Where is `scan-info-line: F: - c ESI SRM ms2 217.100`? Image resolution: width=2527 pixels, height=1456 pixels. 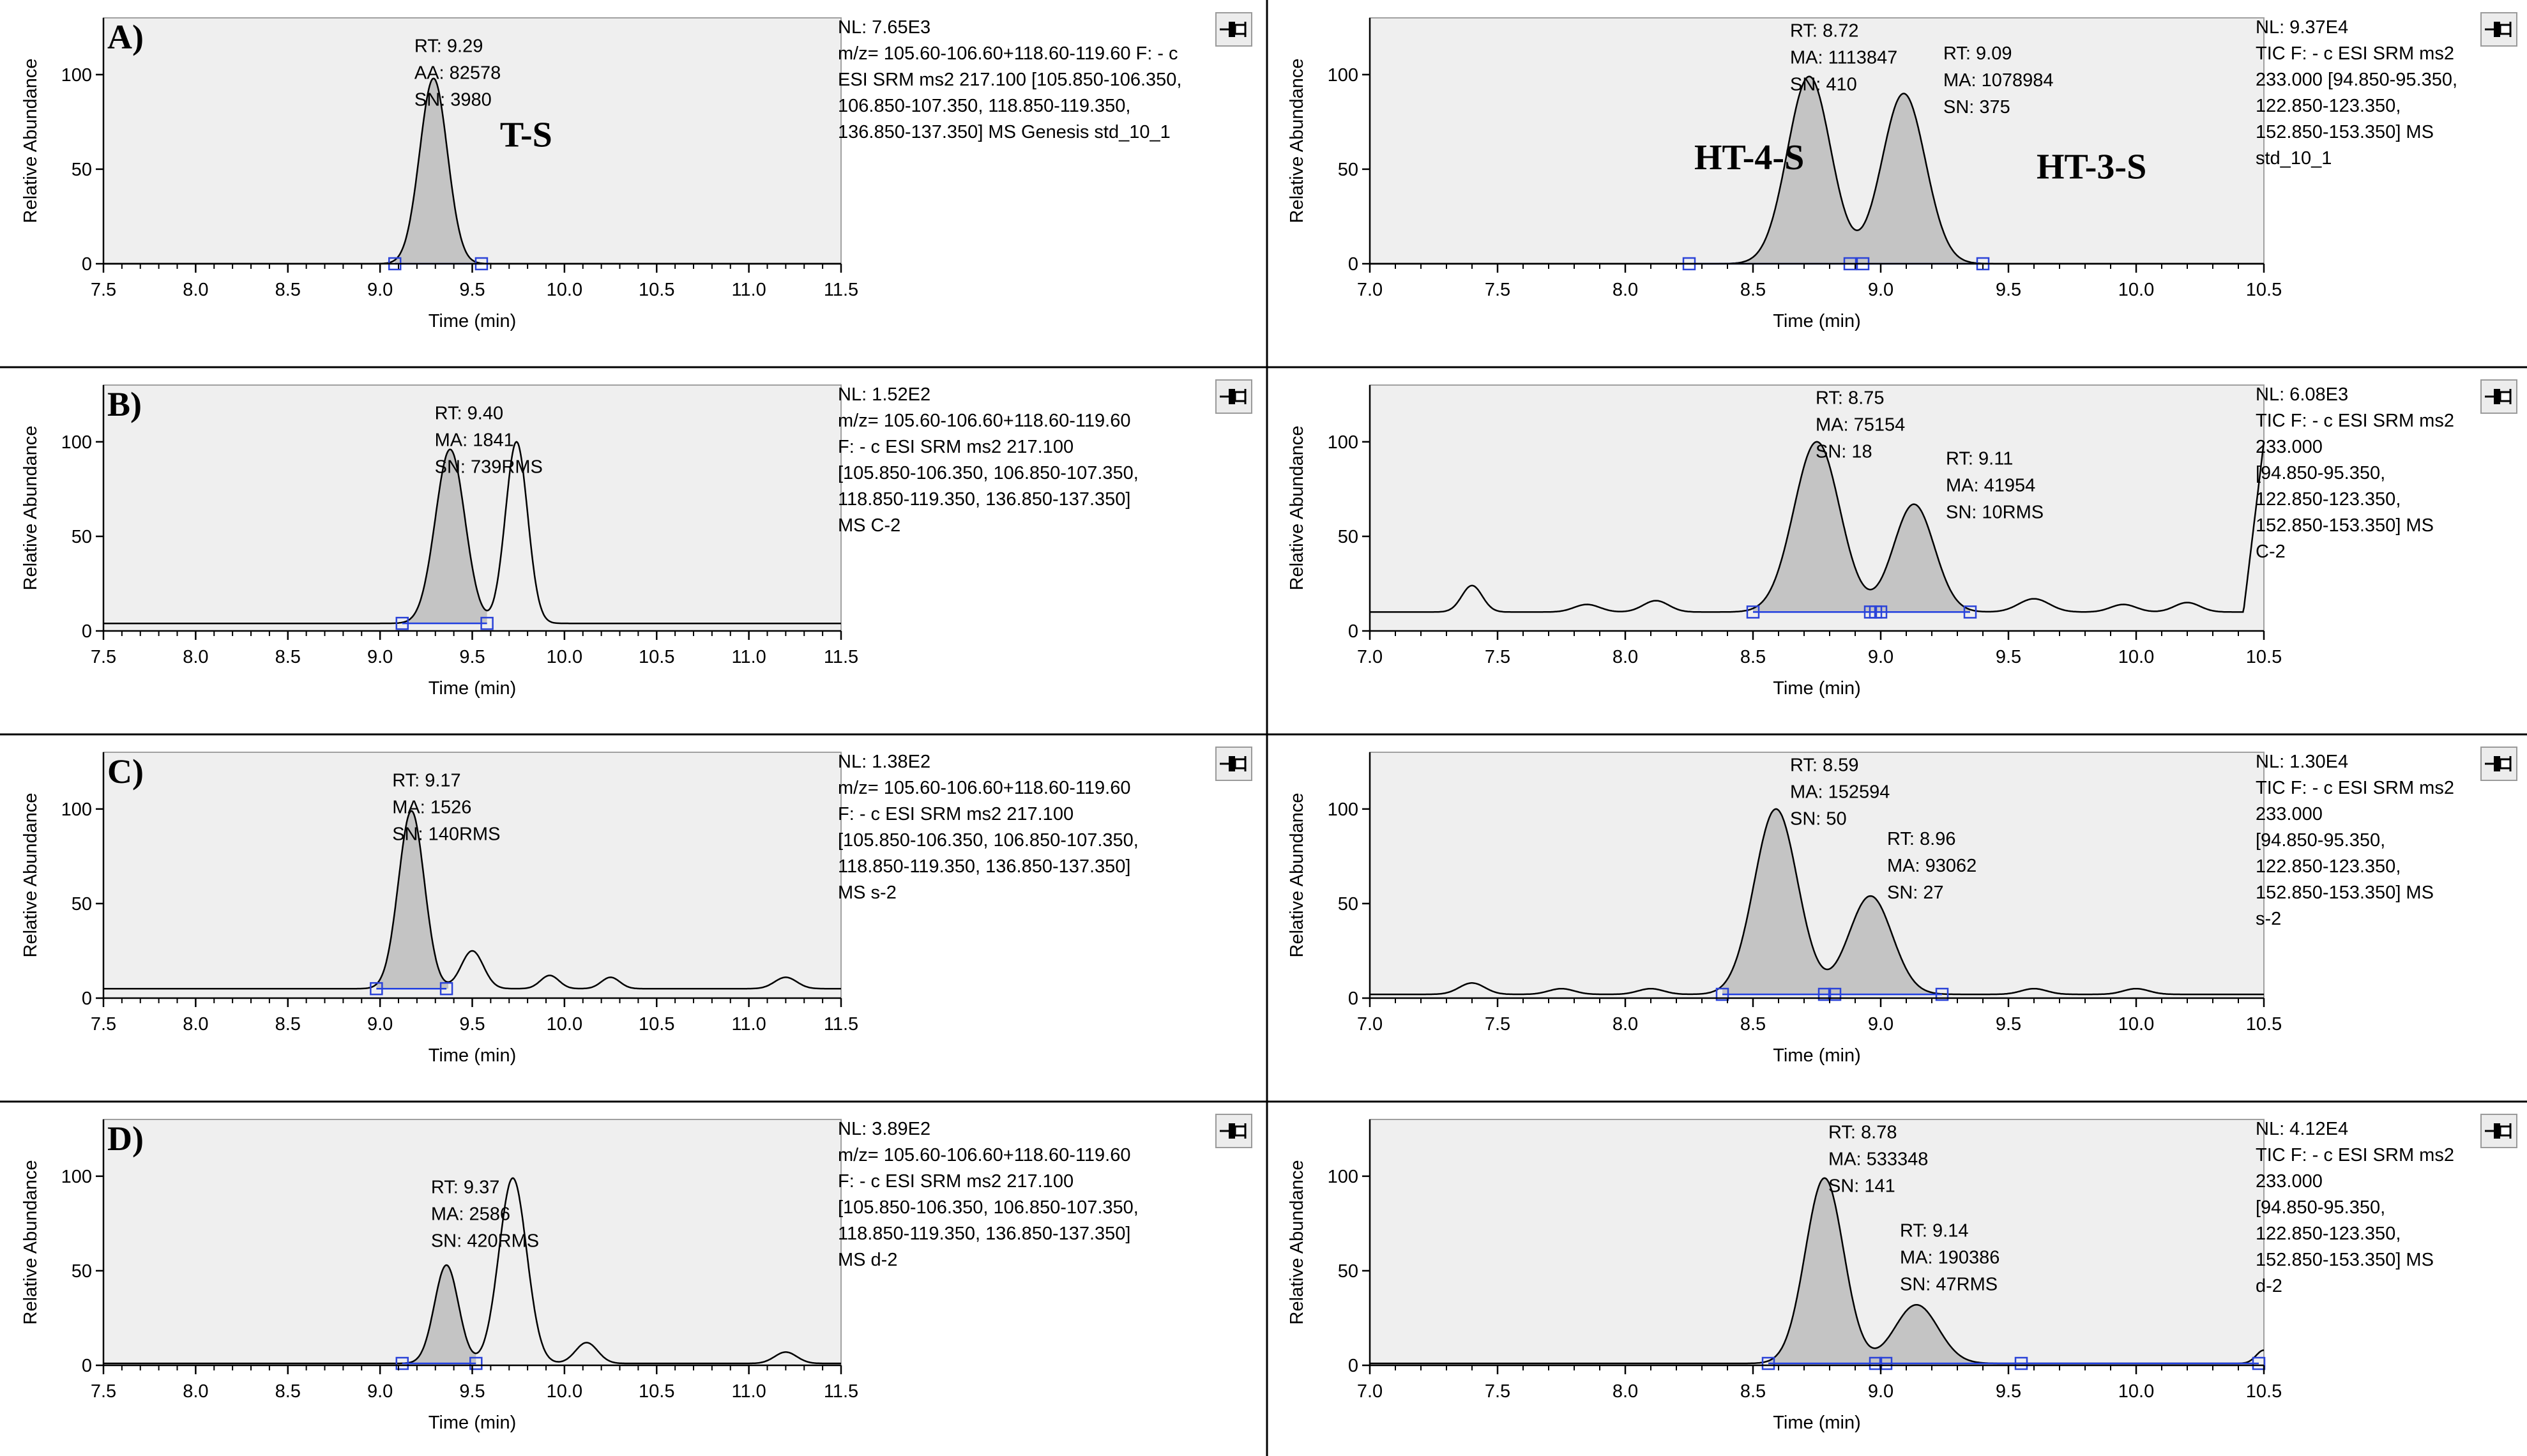 scan-info-line: F: - c ESI SRM ms2 217.100 is located at coordinates (956, 814).